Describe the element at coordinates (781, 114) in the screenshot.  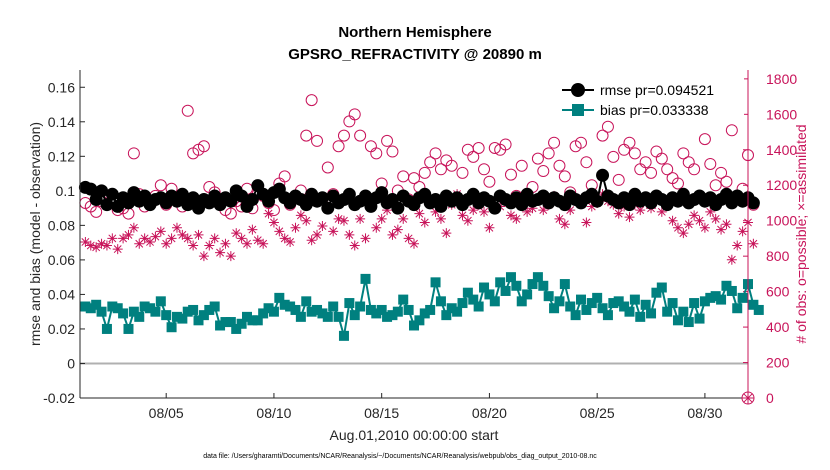
I see `right-tick-label: 1600` at that location.